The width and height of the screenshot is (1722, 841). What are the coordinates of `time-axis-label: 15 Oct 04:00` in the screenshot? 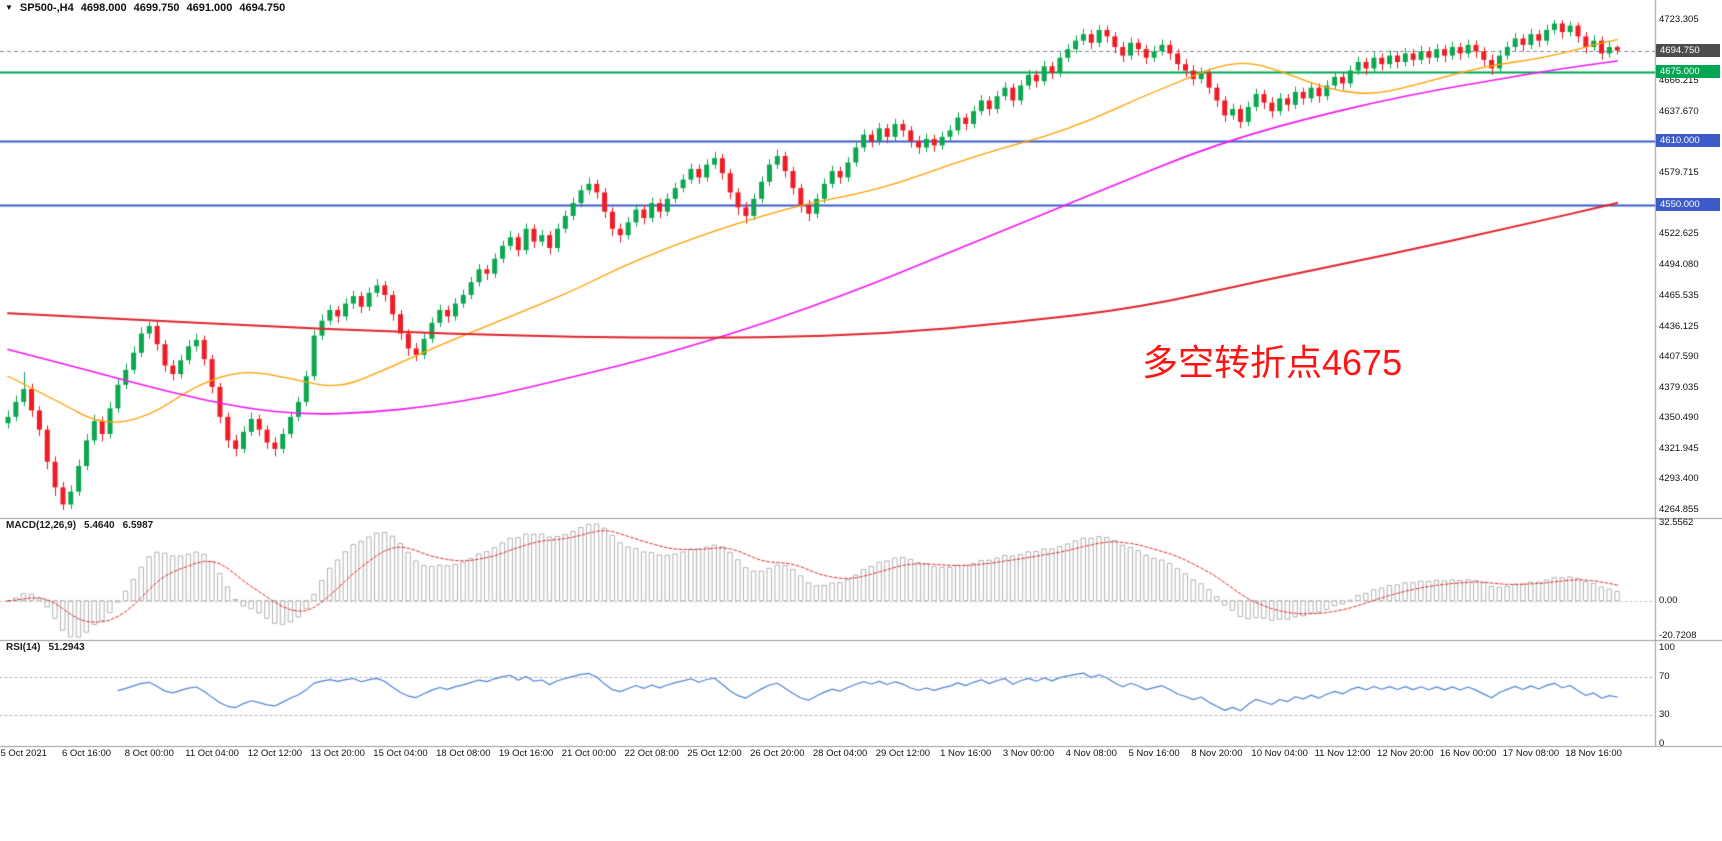 It's located at (400, 753).